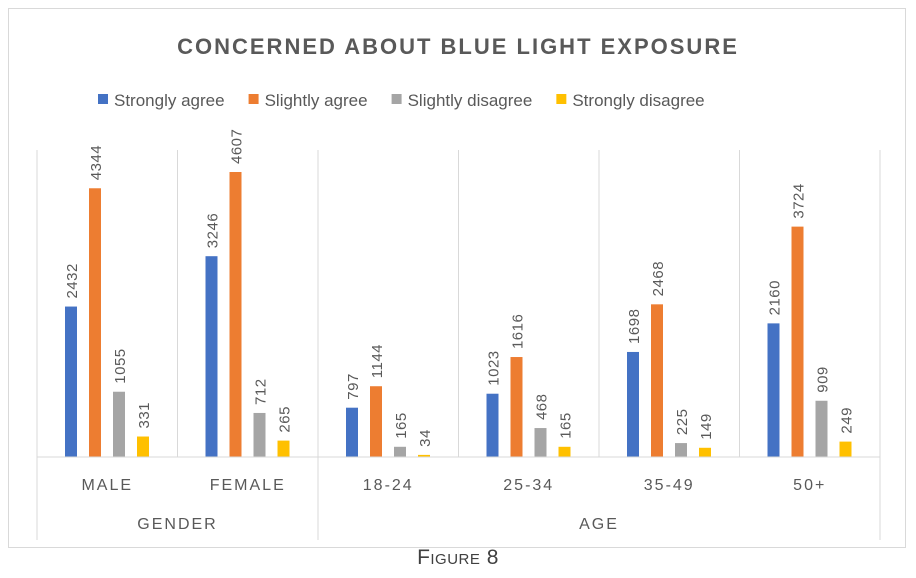 This screenshot has width=916, height=578. I want to click on data-label-25-34-2: 468, so click(542, 407).